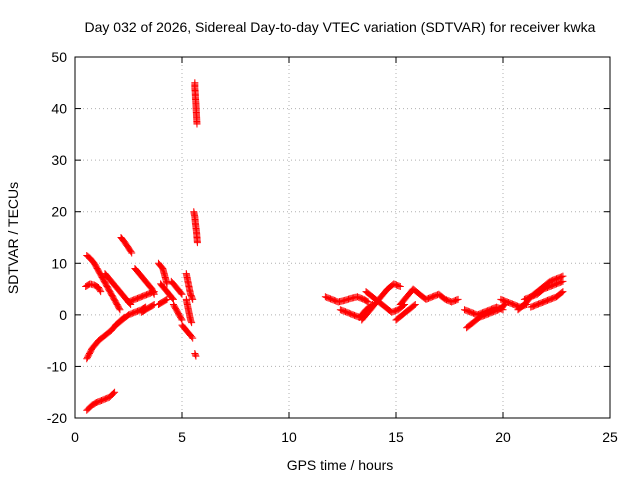 Image resolution: width=640 pixels, height=480 pixels. I want to click on y-tick-label: 40, so click(59, 109).